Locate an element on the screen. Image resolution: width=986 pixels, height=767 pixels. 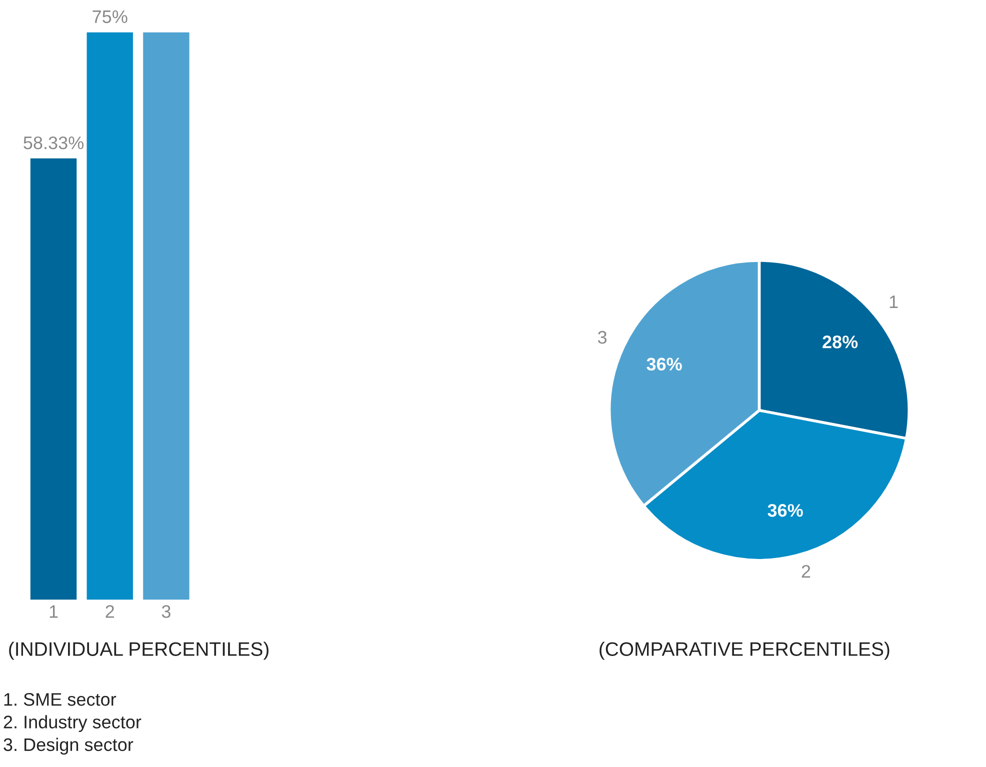
data-label: 75% is located at coordinates (110, 17).